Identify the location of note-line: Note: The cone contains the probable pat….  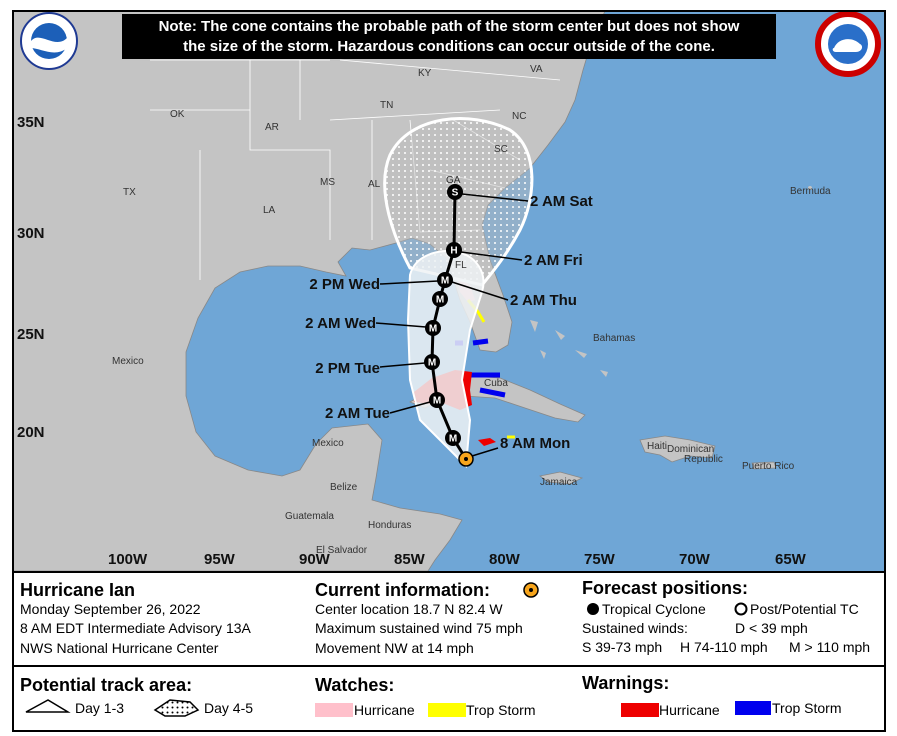
(449, 26).